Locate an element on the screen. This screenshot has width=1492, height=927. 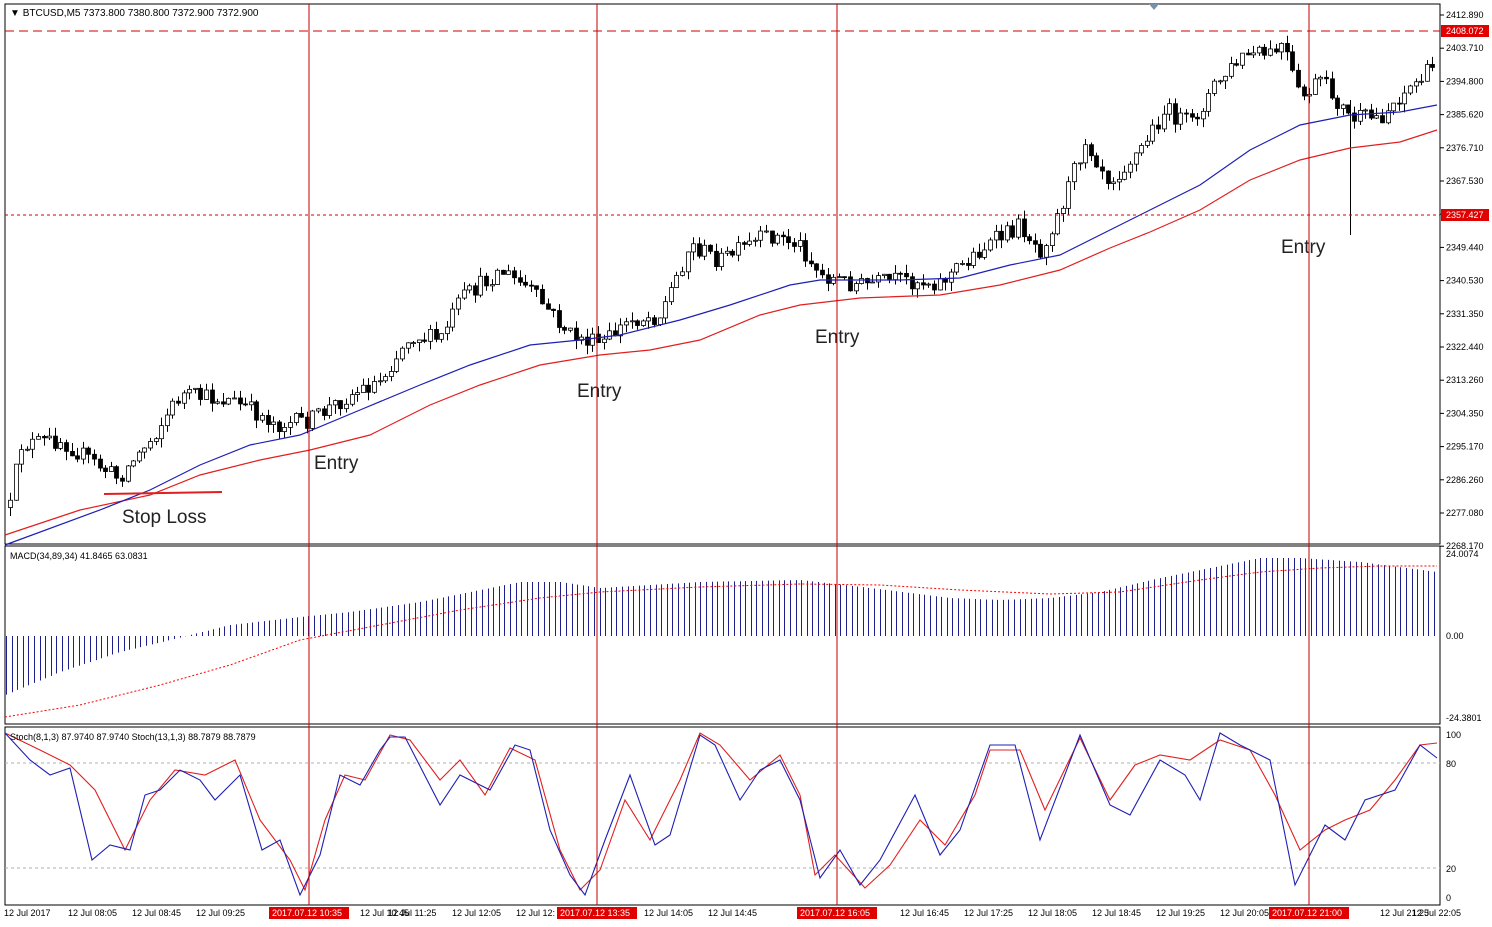
level-label-low: 2357.427 is located at coordinates (1465, 215).